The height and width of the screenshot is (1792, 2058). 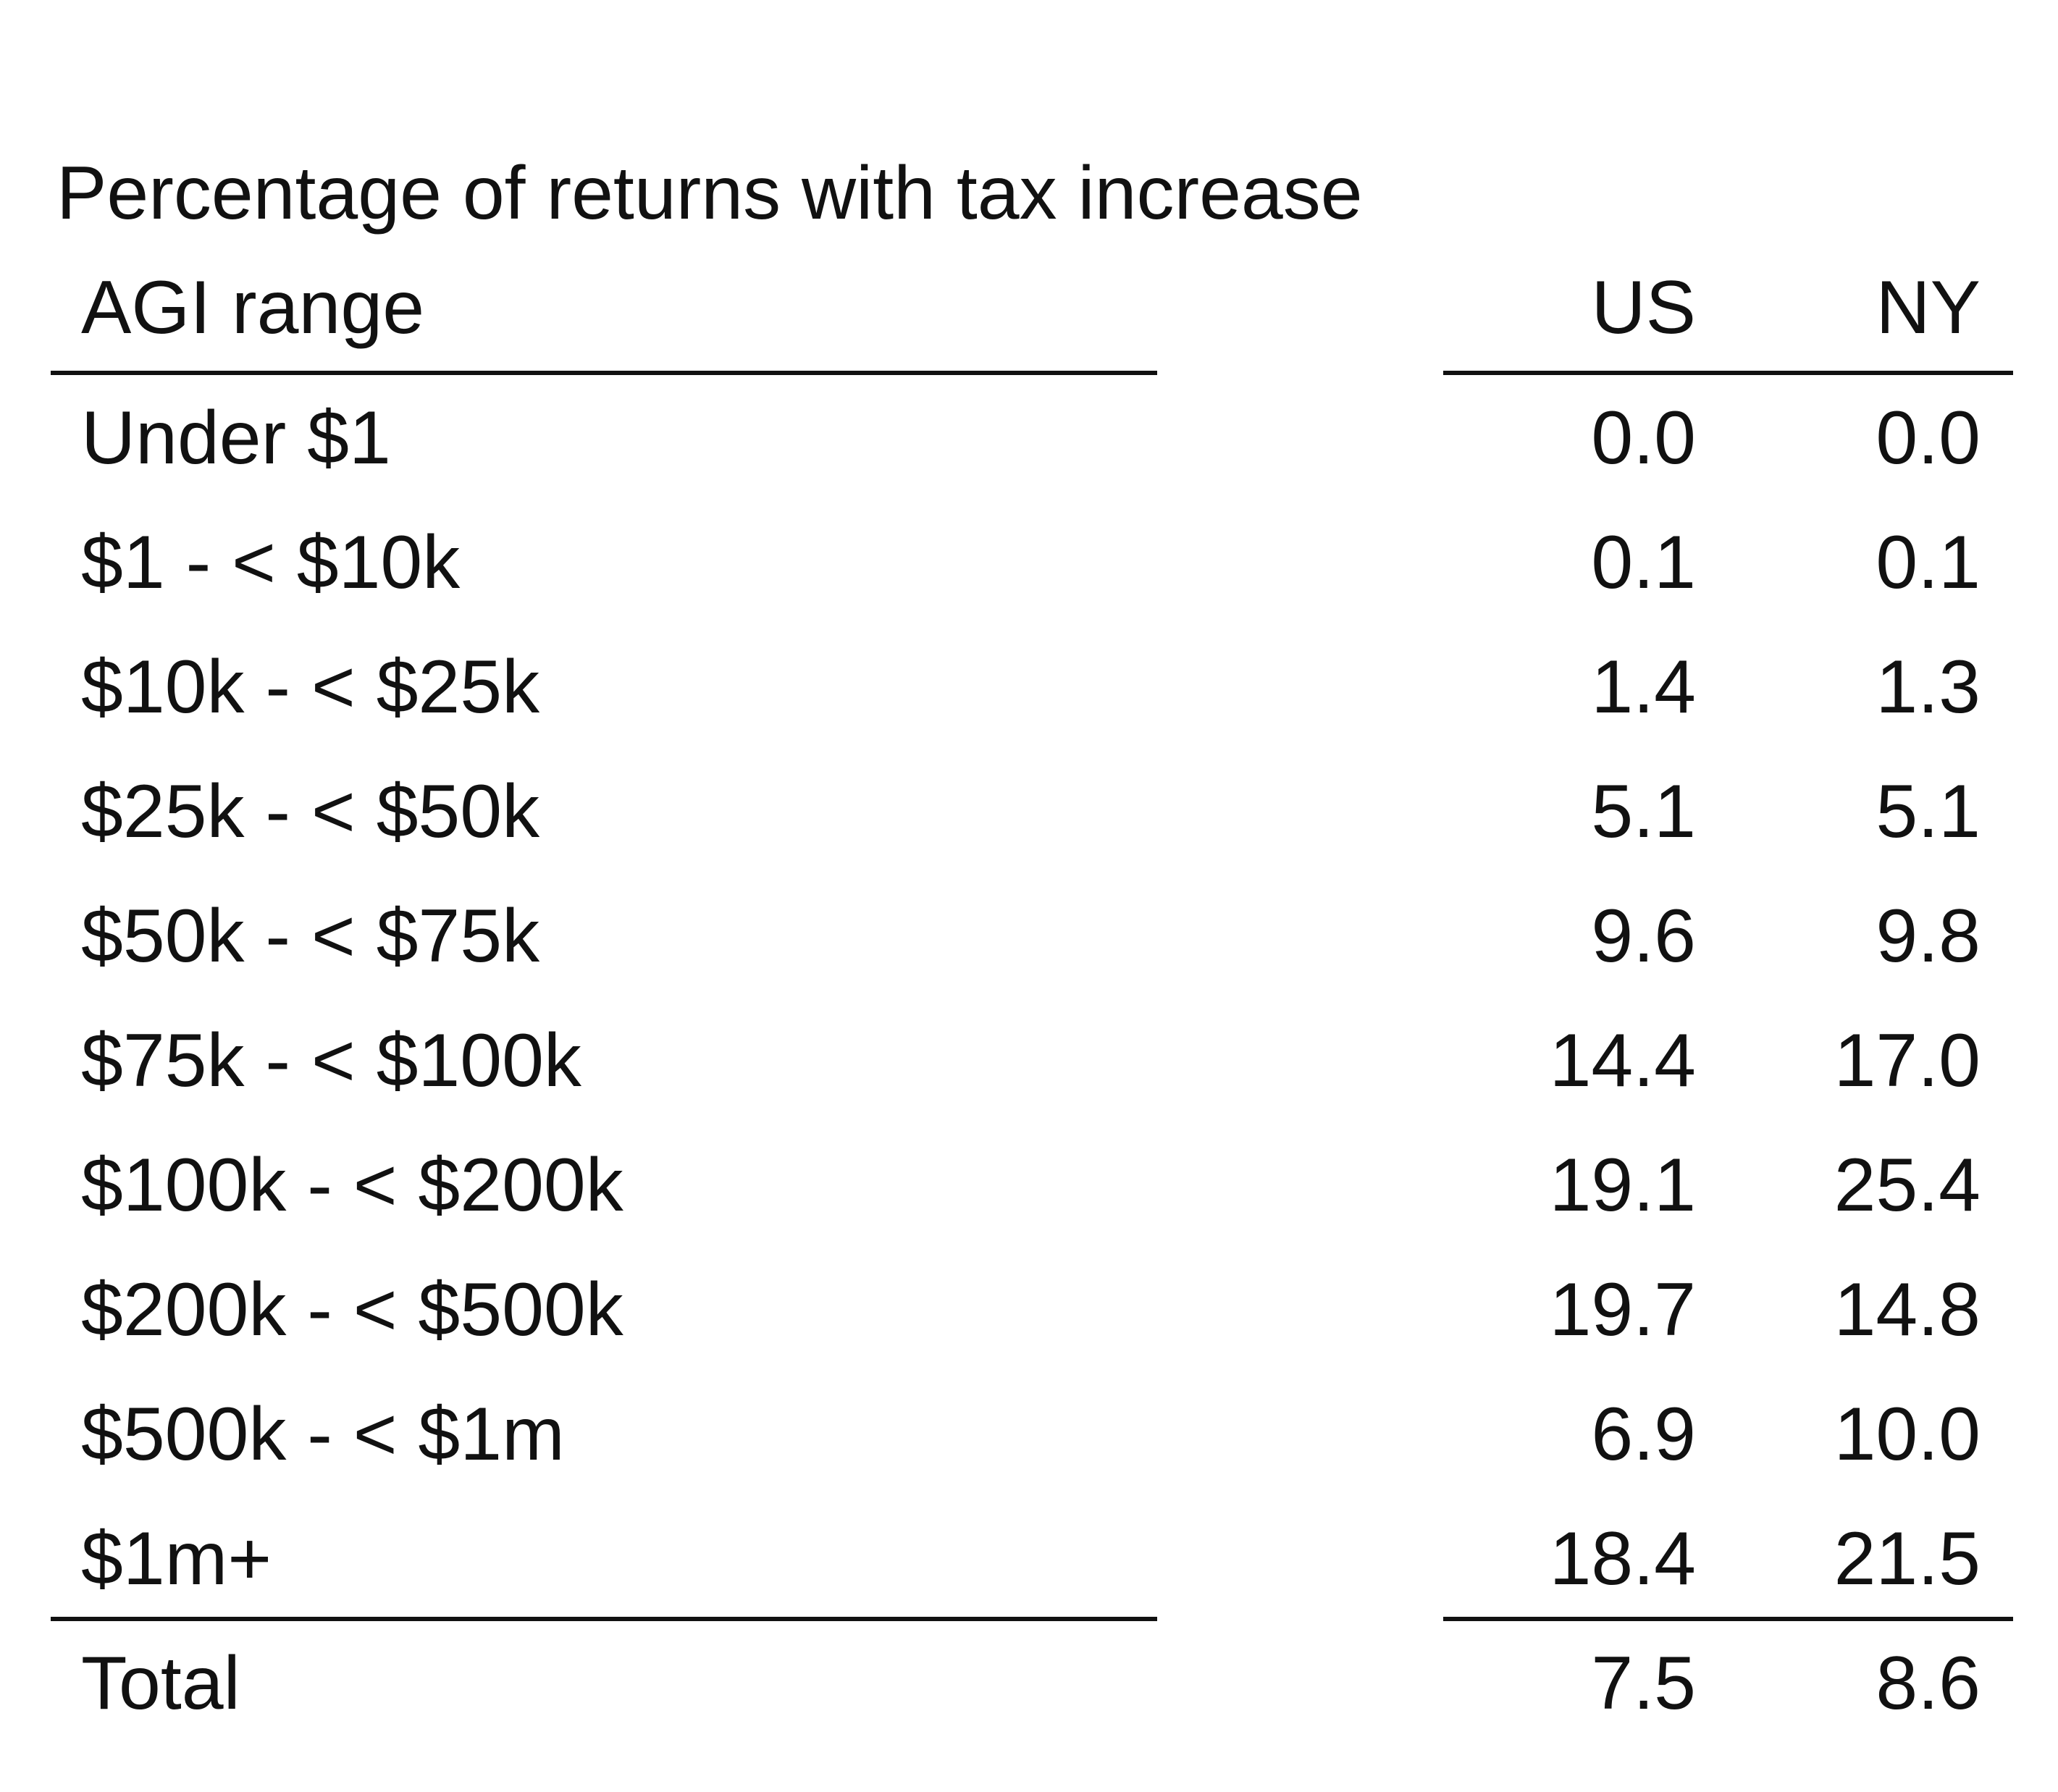 What do you see at coordinates (1031, 1185) in the screenshot?
I see `table-row: $100k - < $200k 19.1 25.4` at bounding box center [1031, 1185].